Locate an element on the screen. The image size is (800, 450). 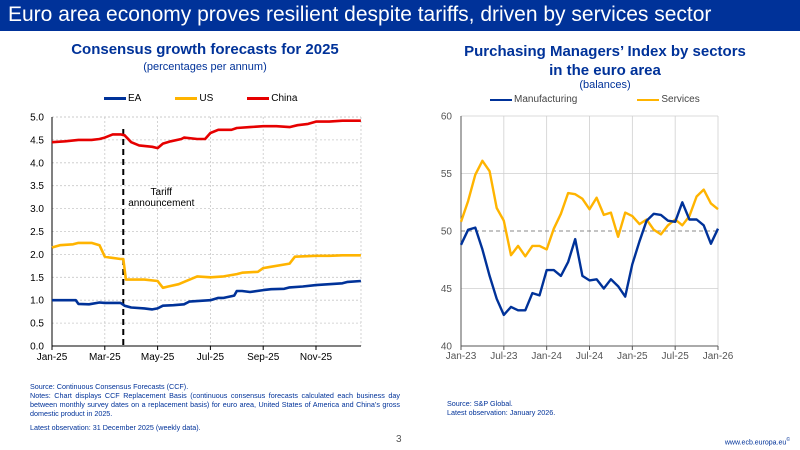
left-chart-subtitle: (percentages per annum) is located at coordinates (205, 67).